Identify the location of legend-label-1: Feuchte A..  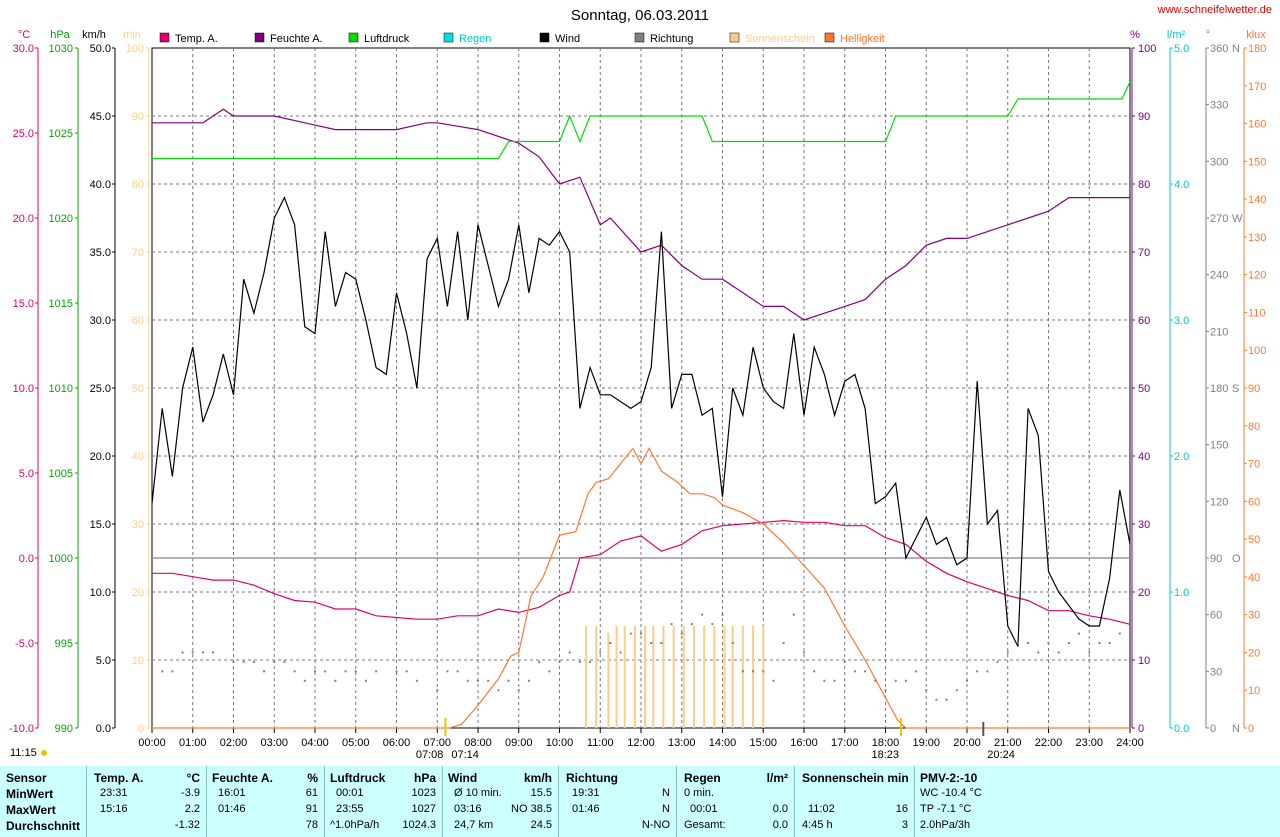
(296, 39).